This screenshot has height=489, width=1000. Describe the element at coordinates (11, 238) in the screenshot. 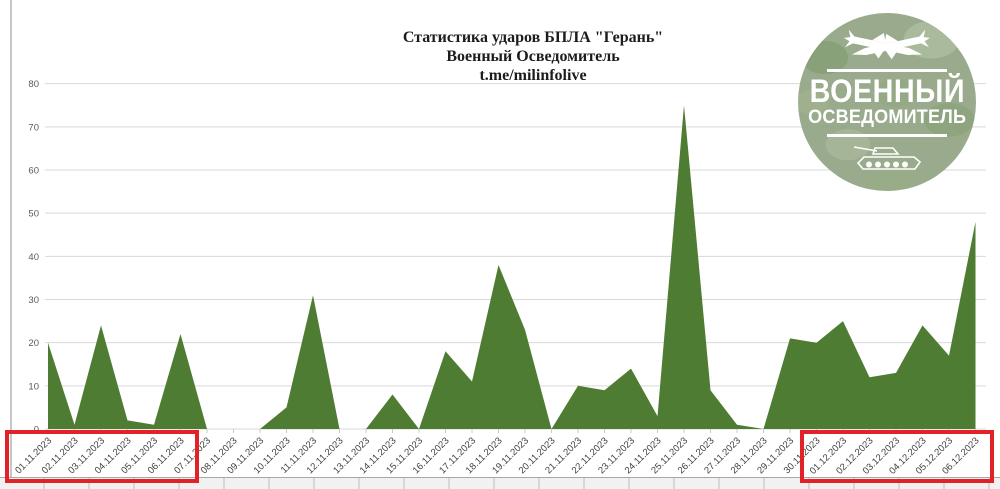

I see `window-left-edge` at that location.